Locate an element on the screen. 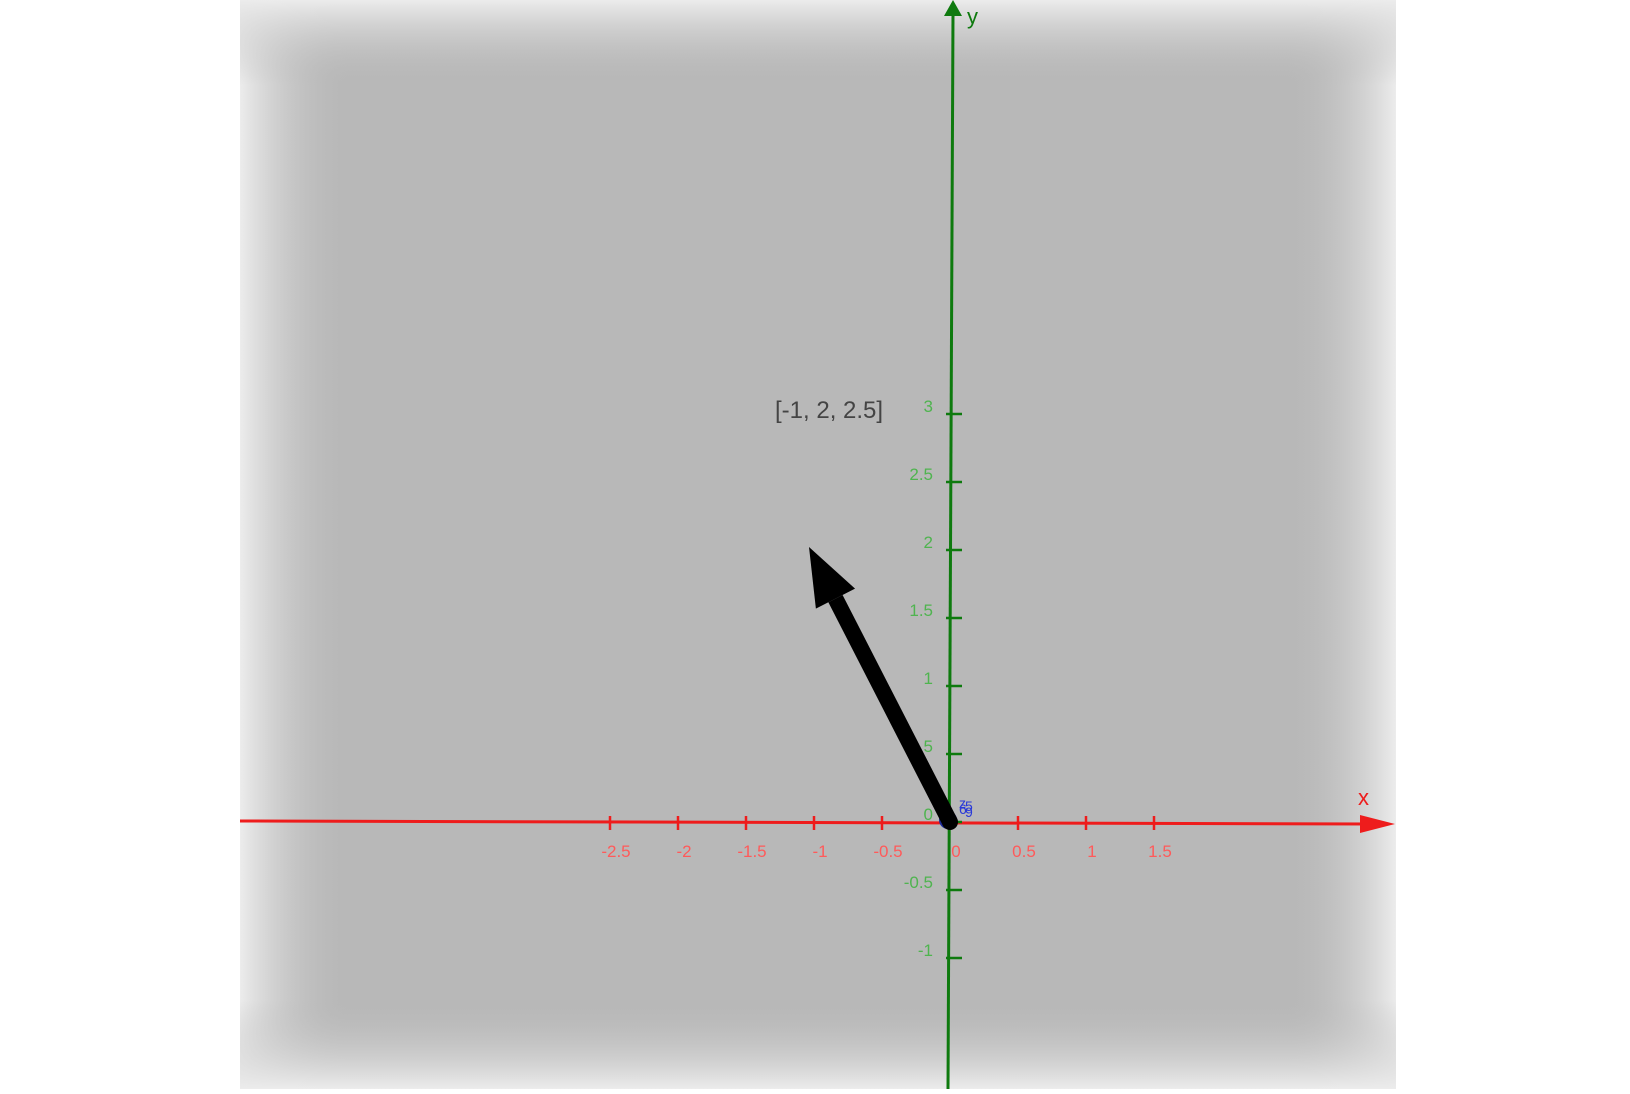  origin-marker-label: 5 is located at coordinates (969, 806).